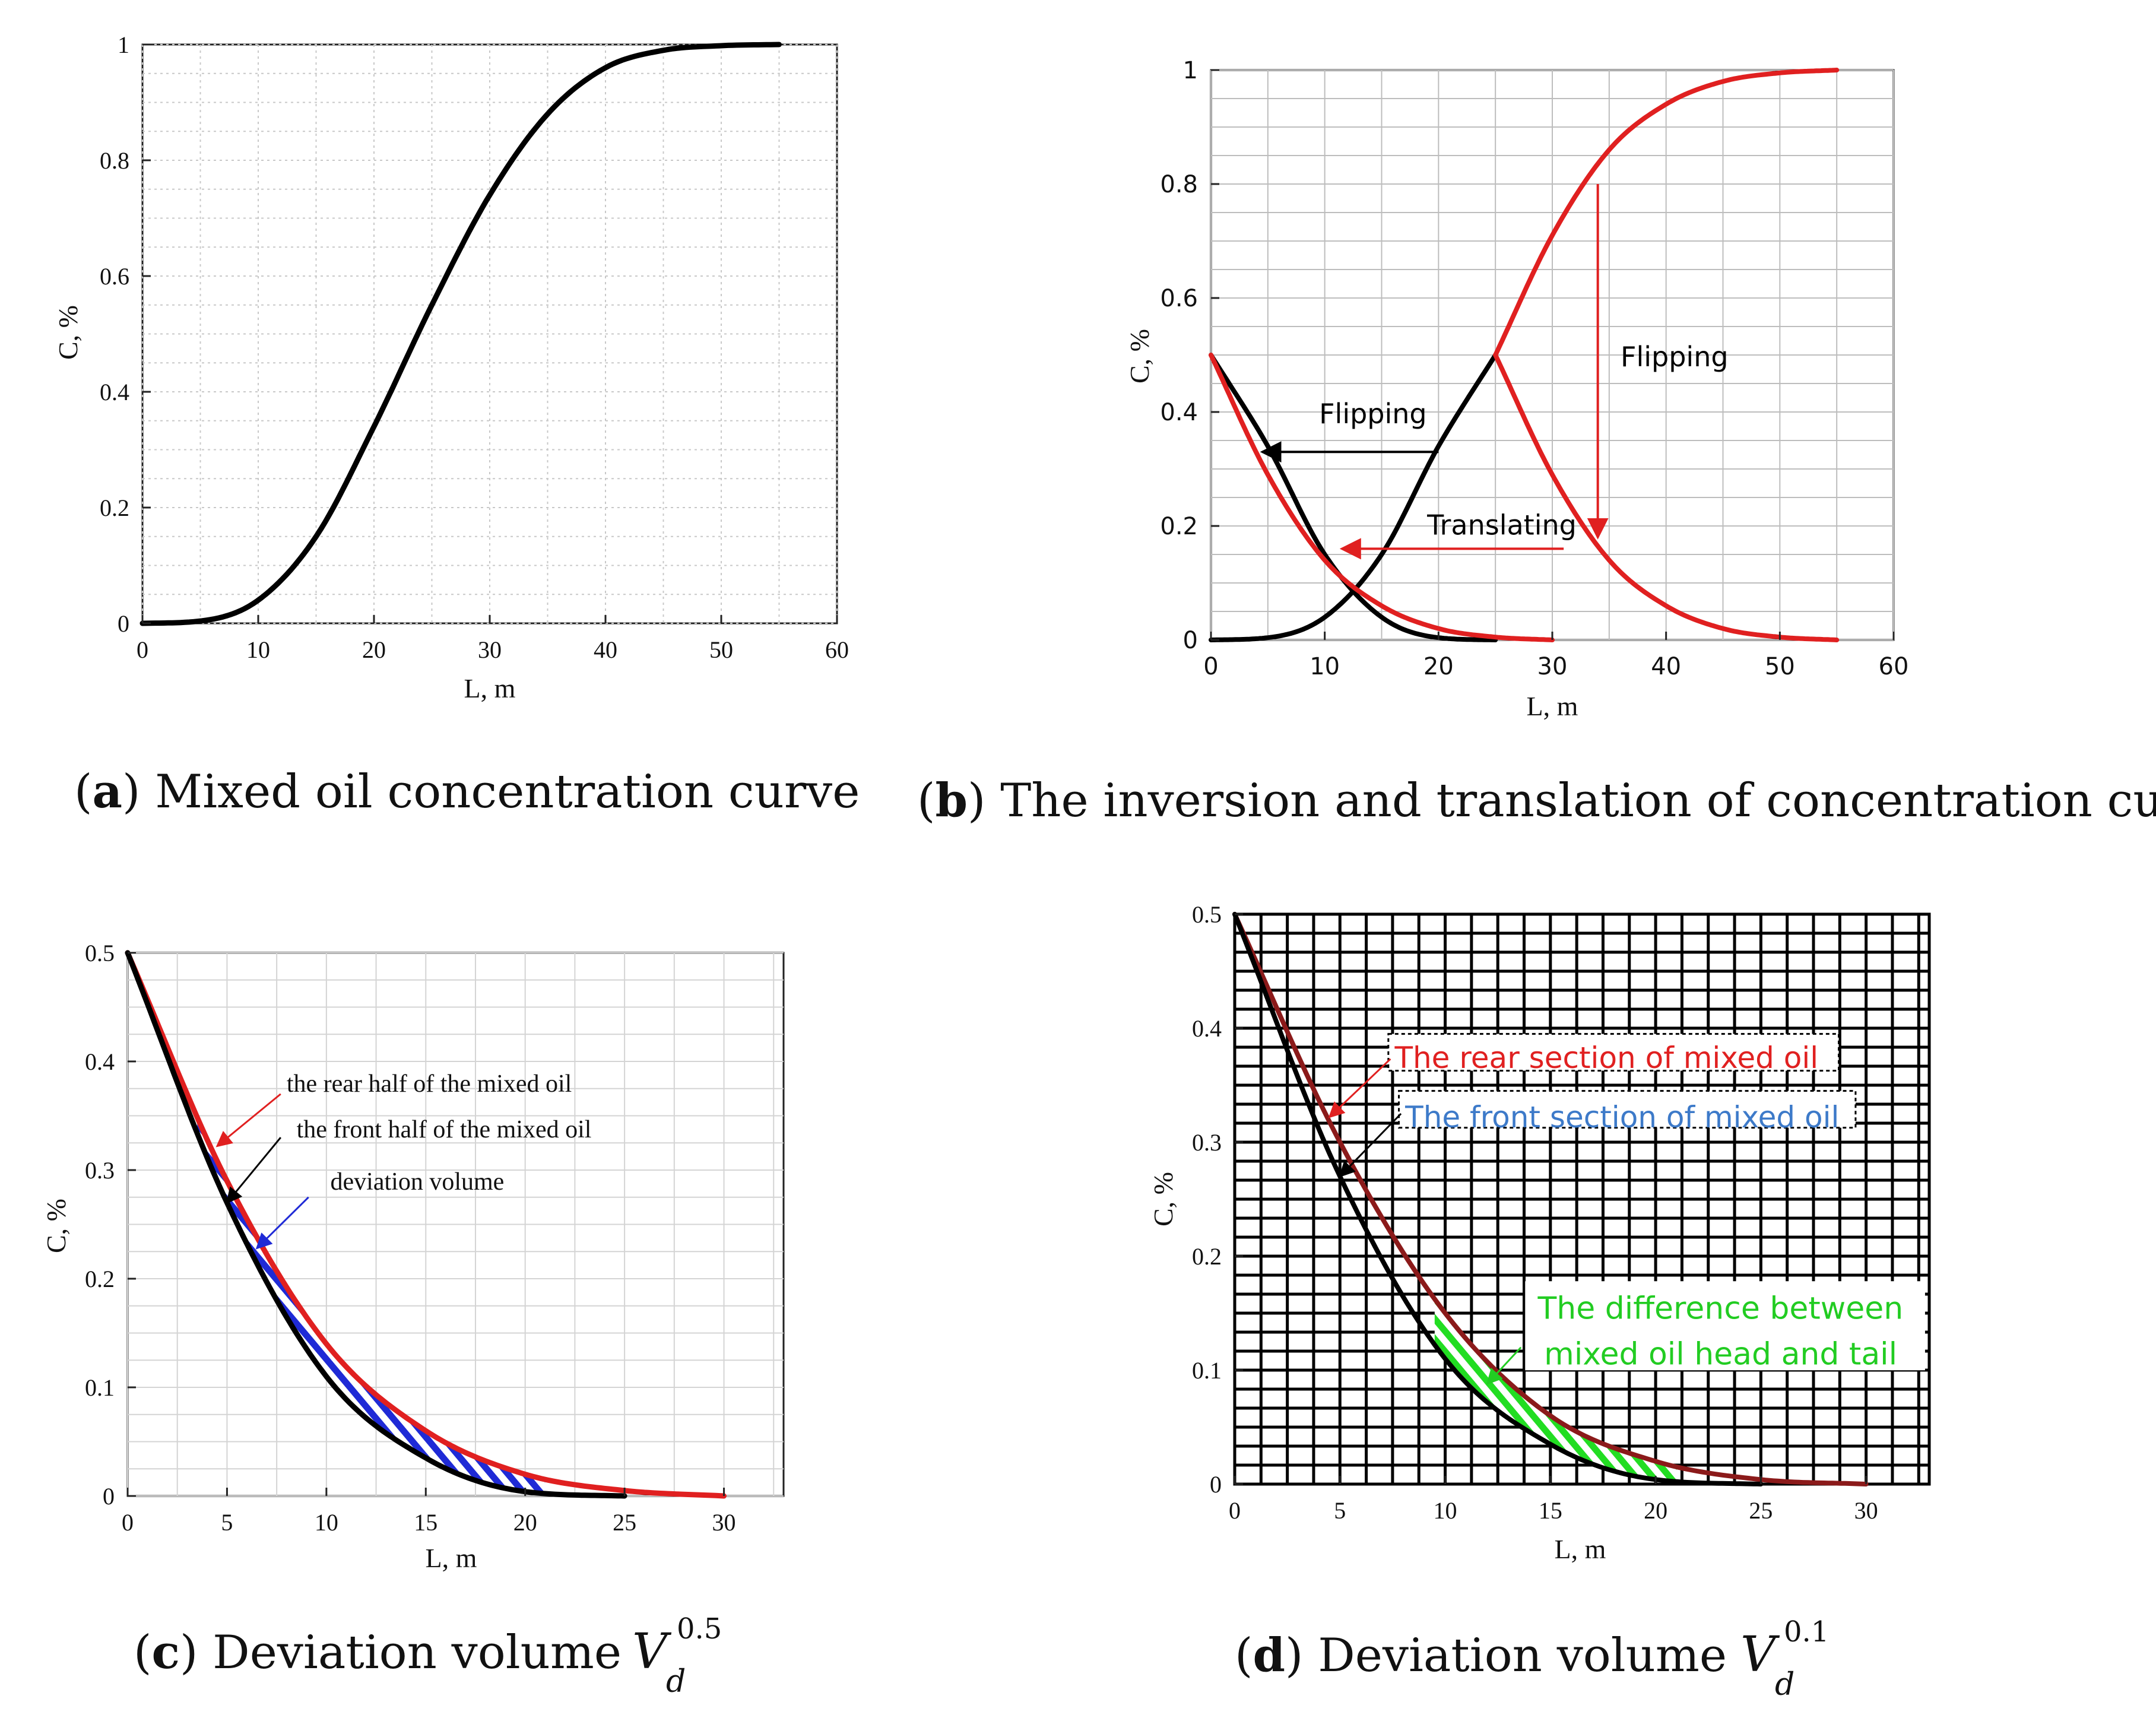  What do you see at coordinates (1498, 1199) in the screenshot?
I see `series-line-the-front-section-of-mixed-oil` at bounding box center [1498, 1199].